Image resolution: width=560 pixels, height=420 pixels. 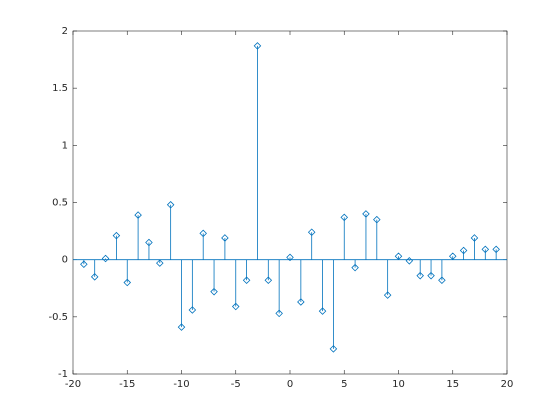 I want to click on x-tick-label: -5, so click(x=236, y=384).